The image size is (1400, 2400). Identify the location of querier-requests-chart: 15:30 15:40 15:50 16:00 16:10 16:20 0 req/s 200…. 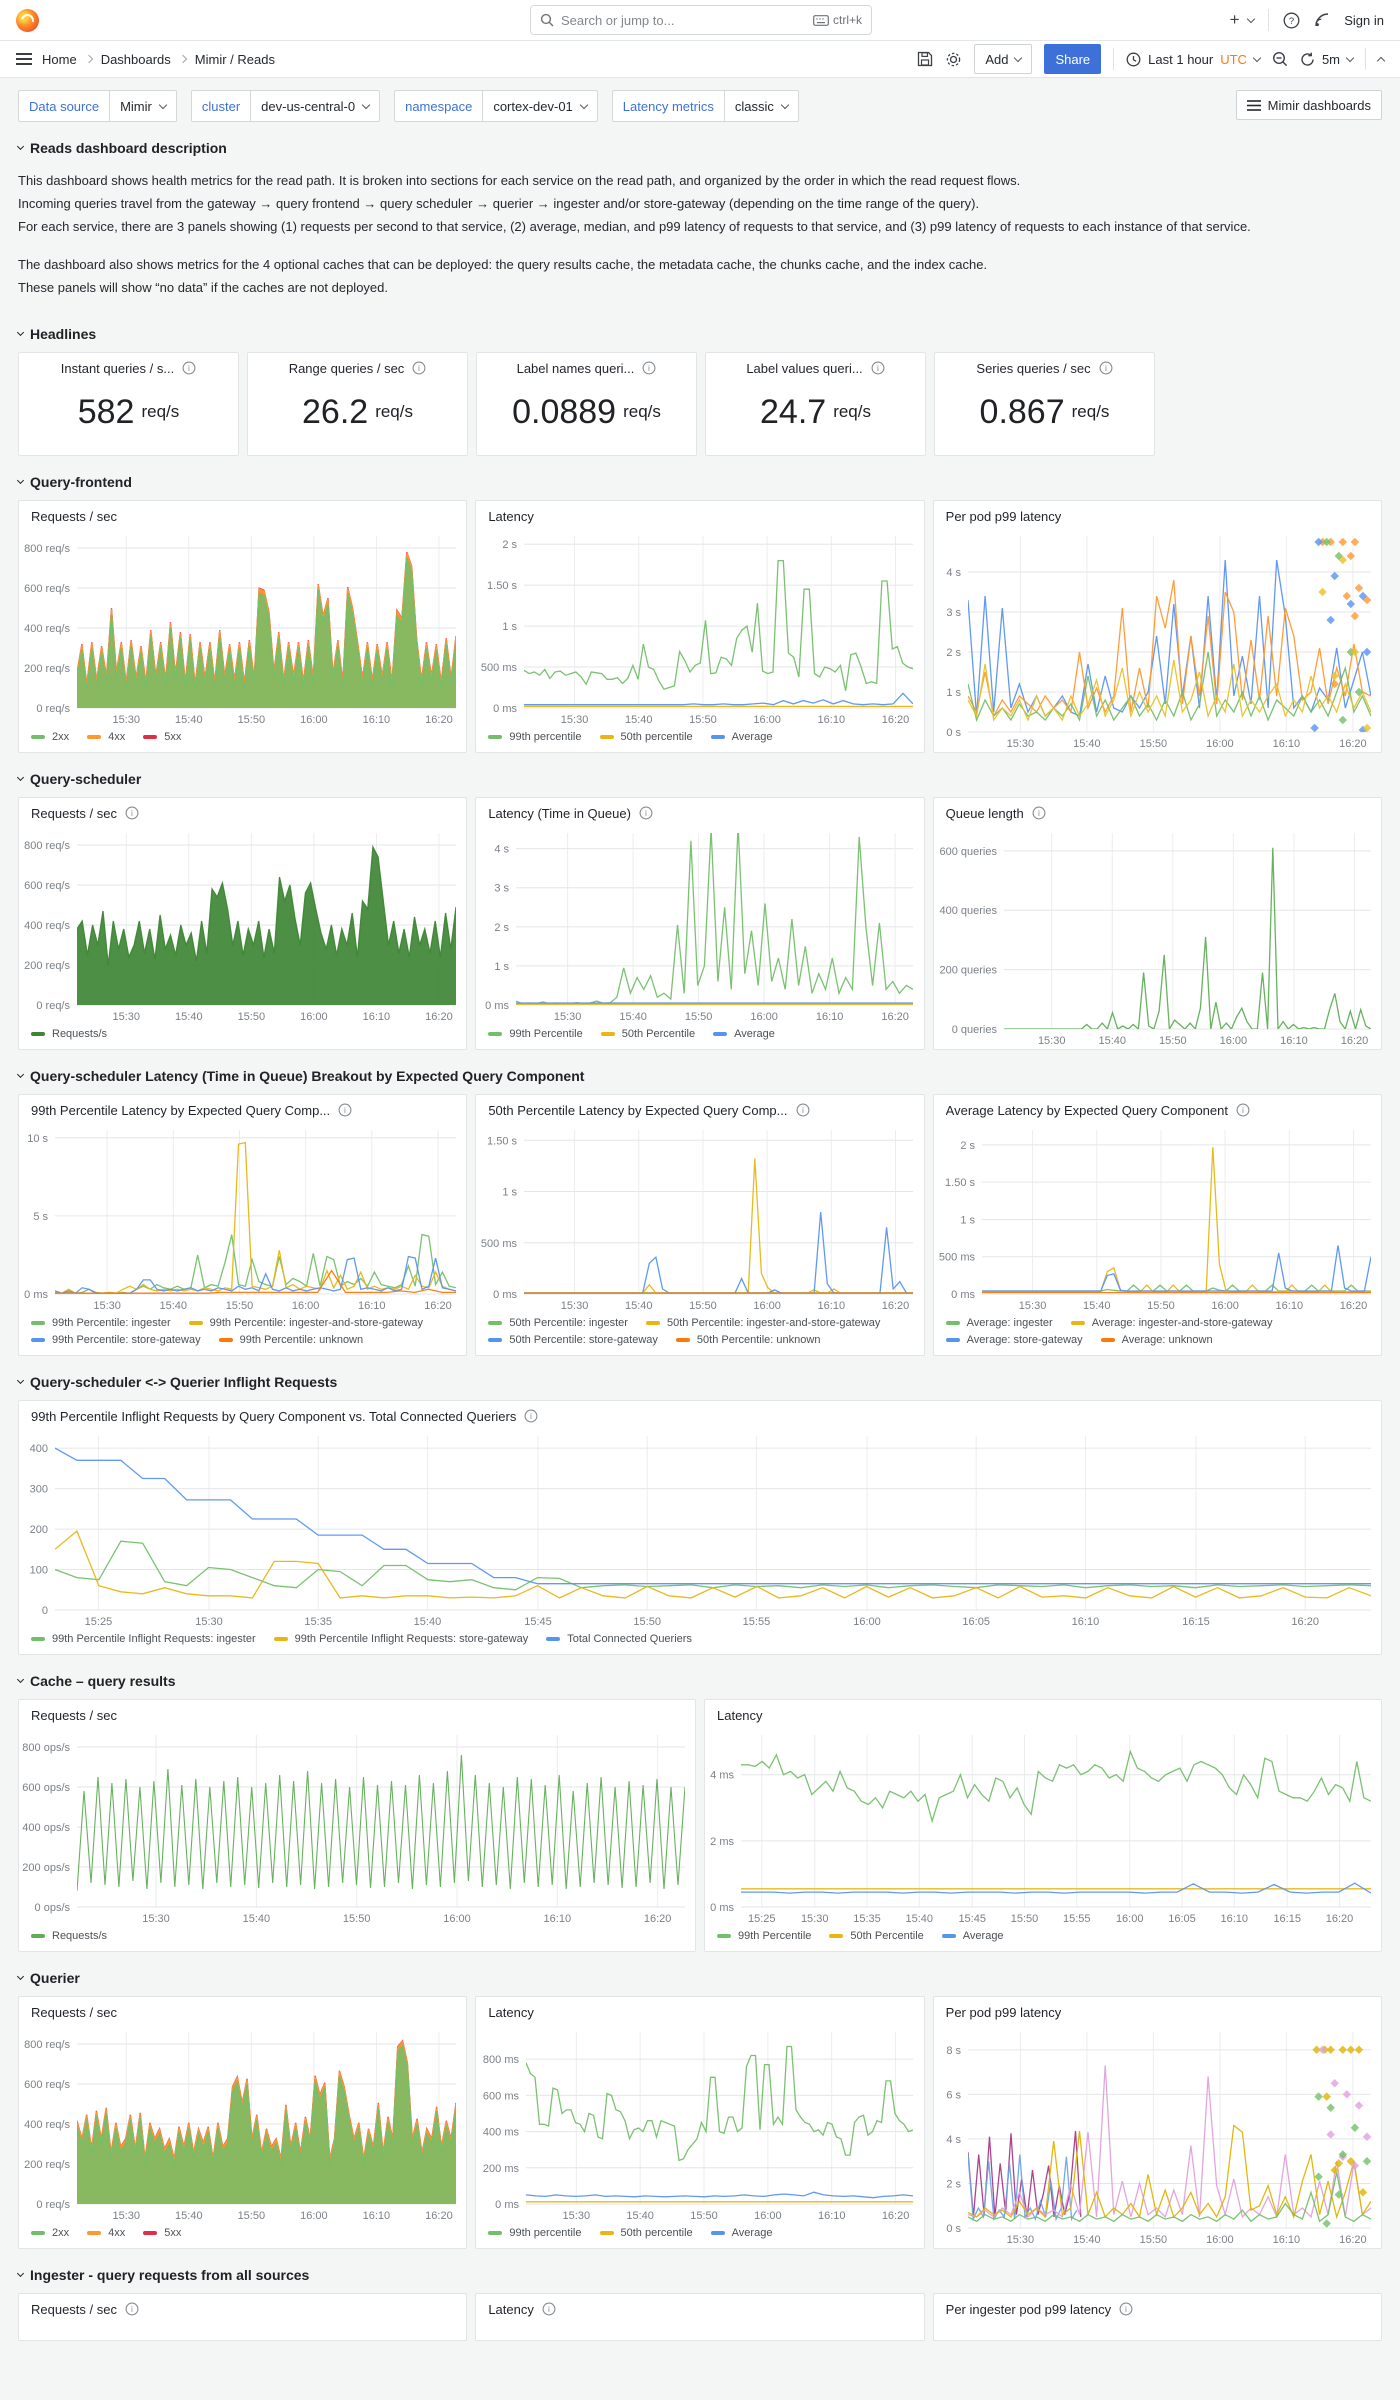
(242, 2124).